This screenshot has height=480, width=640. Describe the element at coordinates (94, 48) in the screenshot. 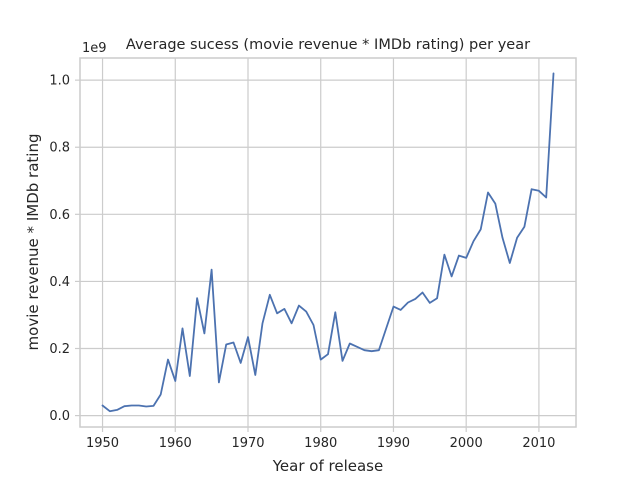

I see `y-offset-label: 1e9` at that location.